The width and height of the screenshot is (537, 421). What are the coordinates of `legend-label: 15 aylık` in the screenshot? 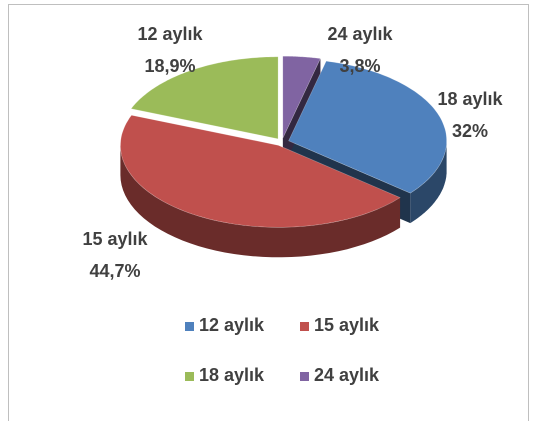 It's located at (347, 325).